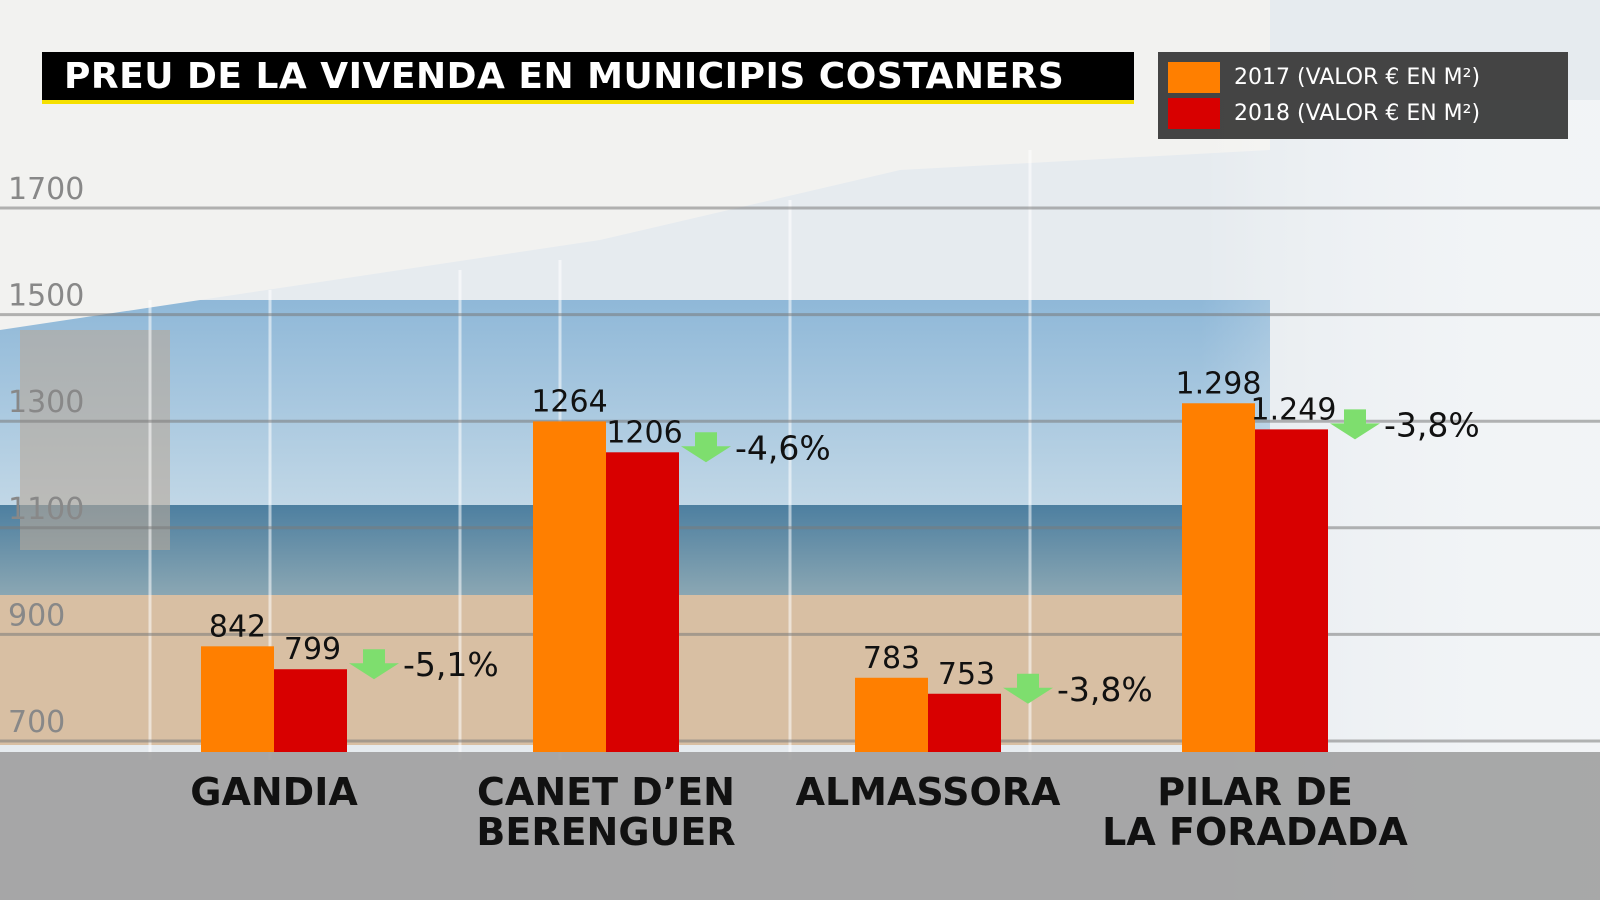 This screenshot has height=900, width=1600. What do you see at coordinates (1255, 792) in the screenshot?
I see `x-label-cat4-line1: PILAR DE` at bounding box center [1255, 792].